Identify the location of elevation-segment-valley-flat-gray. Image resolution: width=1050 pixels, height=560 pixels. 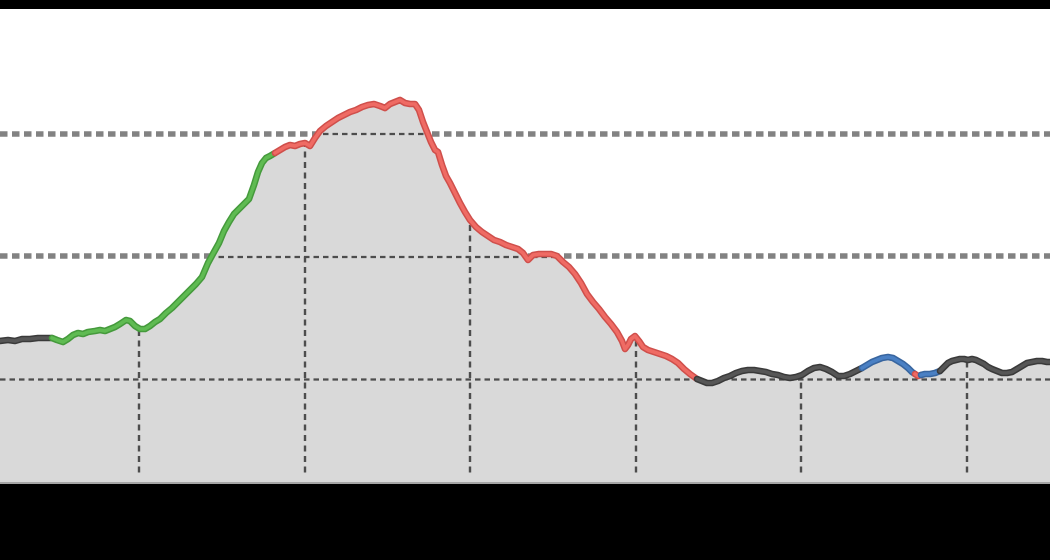
(779, 375).